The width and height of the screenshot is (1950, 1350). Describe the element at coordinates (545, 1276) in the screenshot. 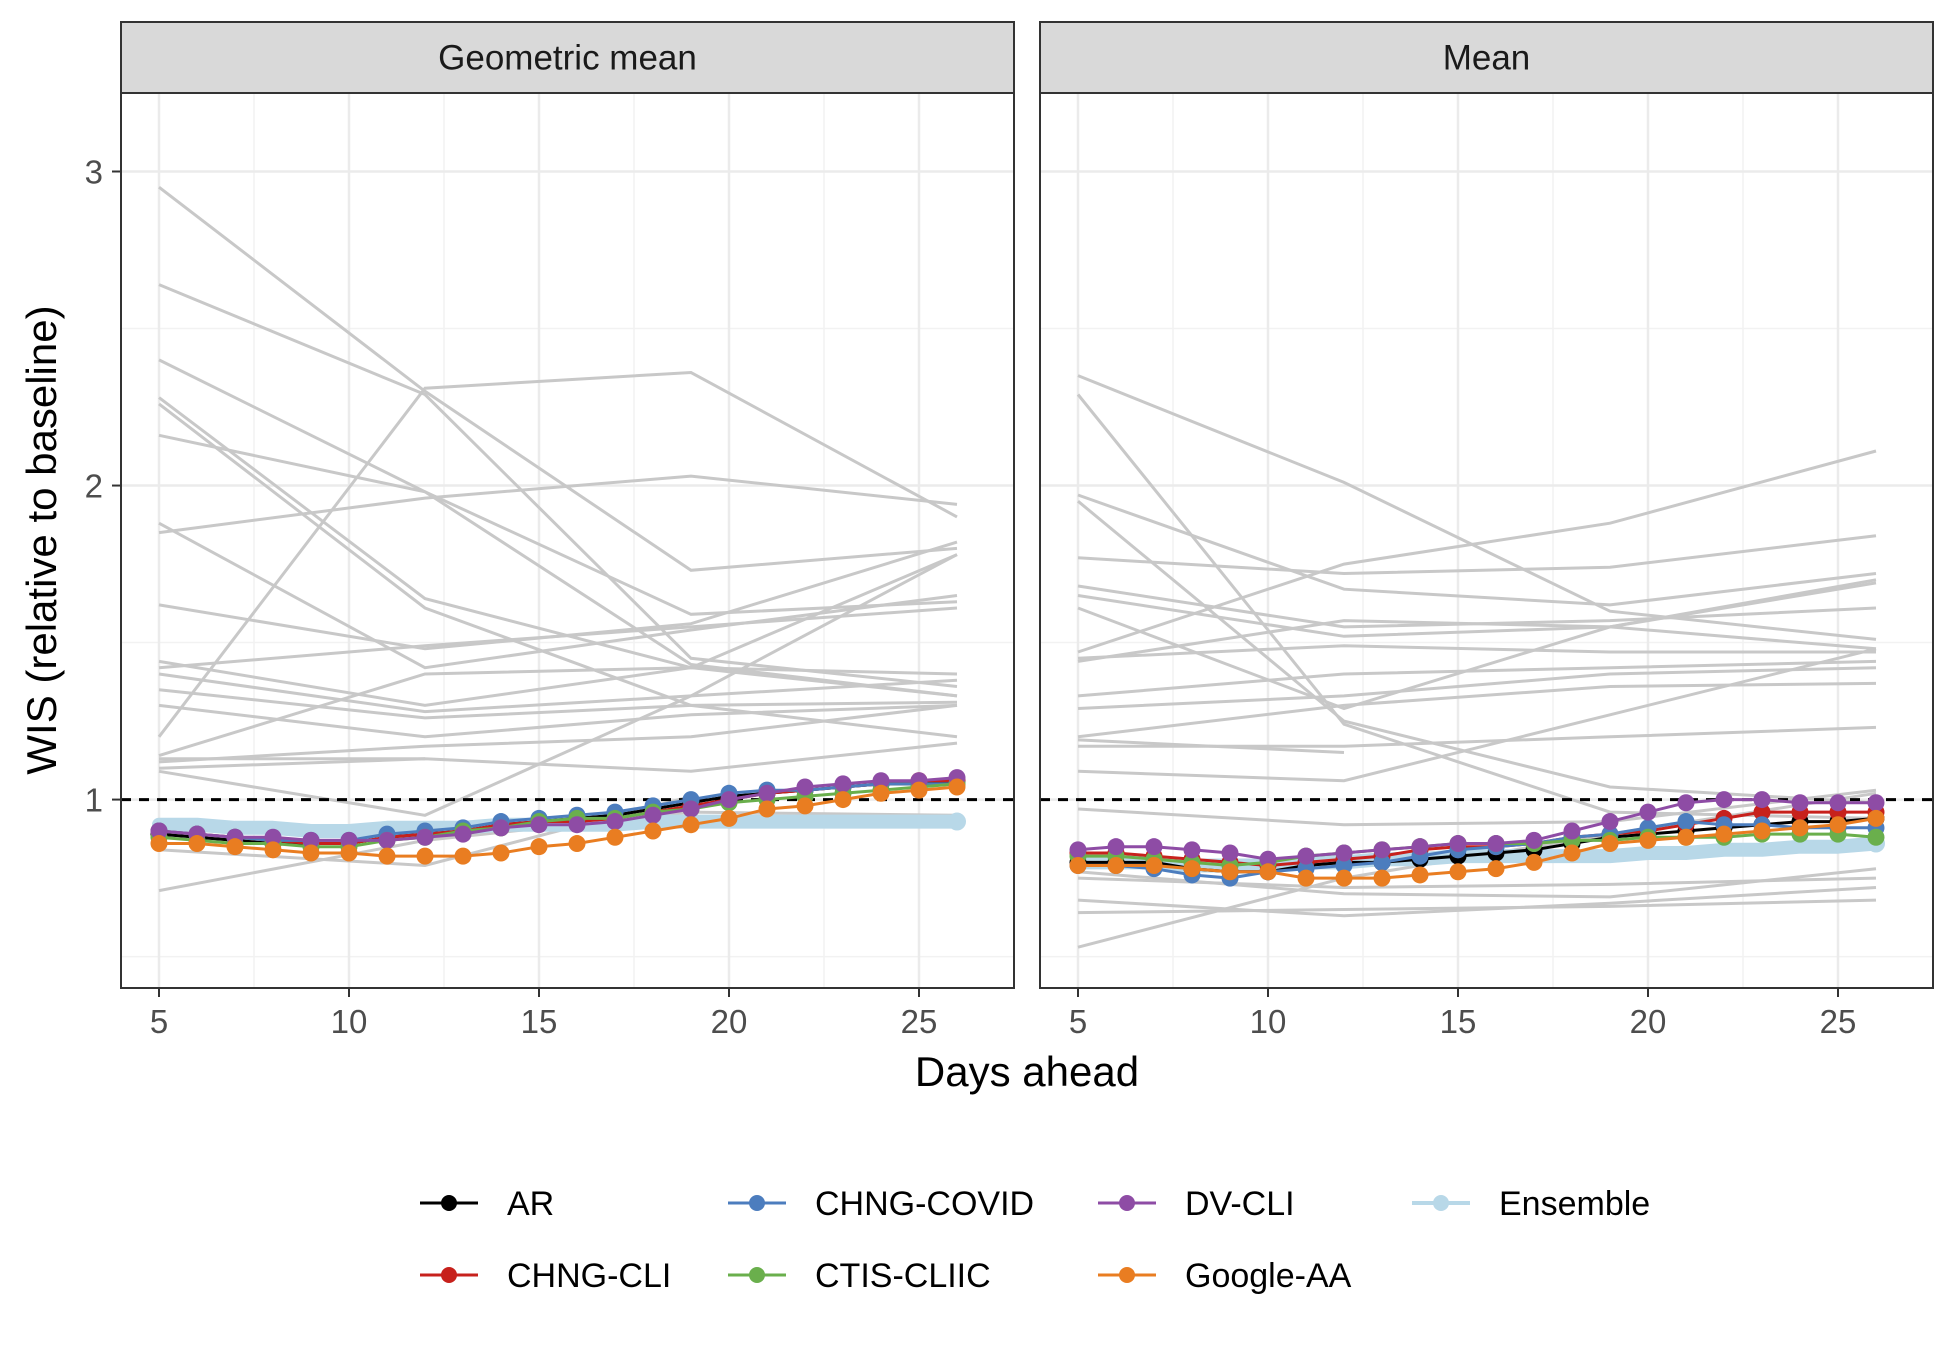

I see `legend-entry-chng-cli: CHNG-CLI` at that location.